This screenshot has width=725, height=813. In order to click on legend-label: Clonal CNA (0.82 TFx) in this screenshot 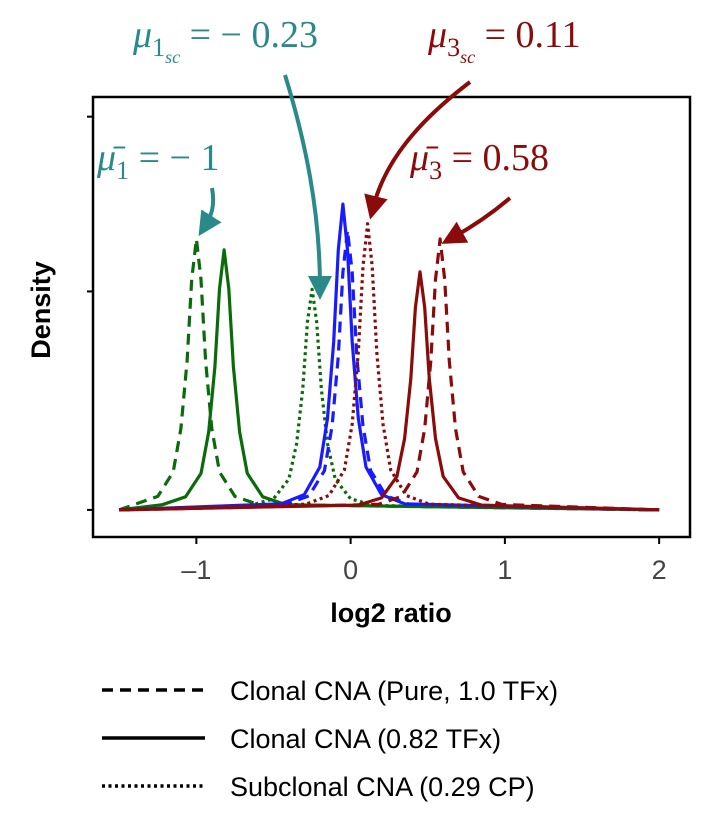, I will do `click(365, 739)`.